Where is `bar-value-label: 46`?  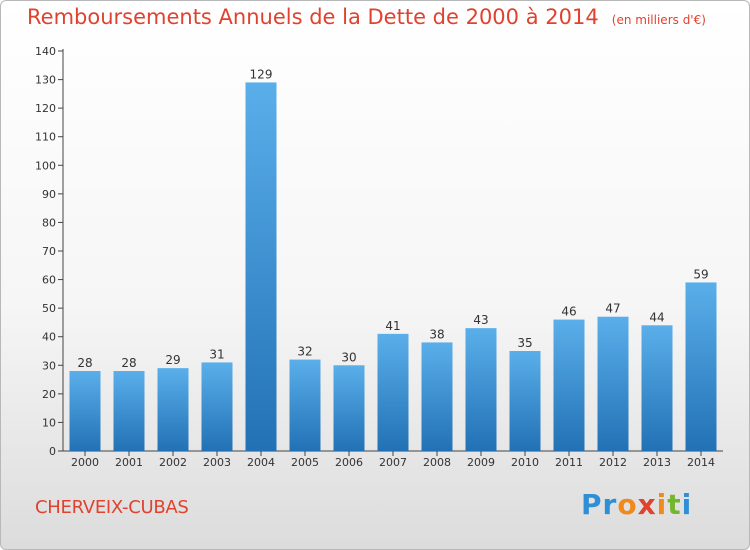 bar-value-label: 46 is located at coordinates (568, 312).